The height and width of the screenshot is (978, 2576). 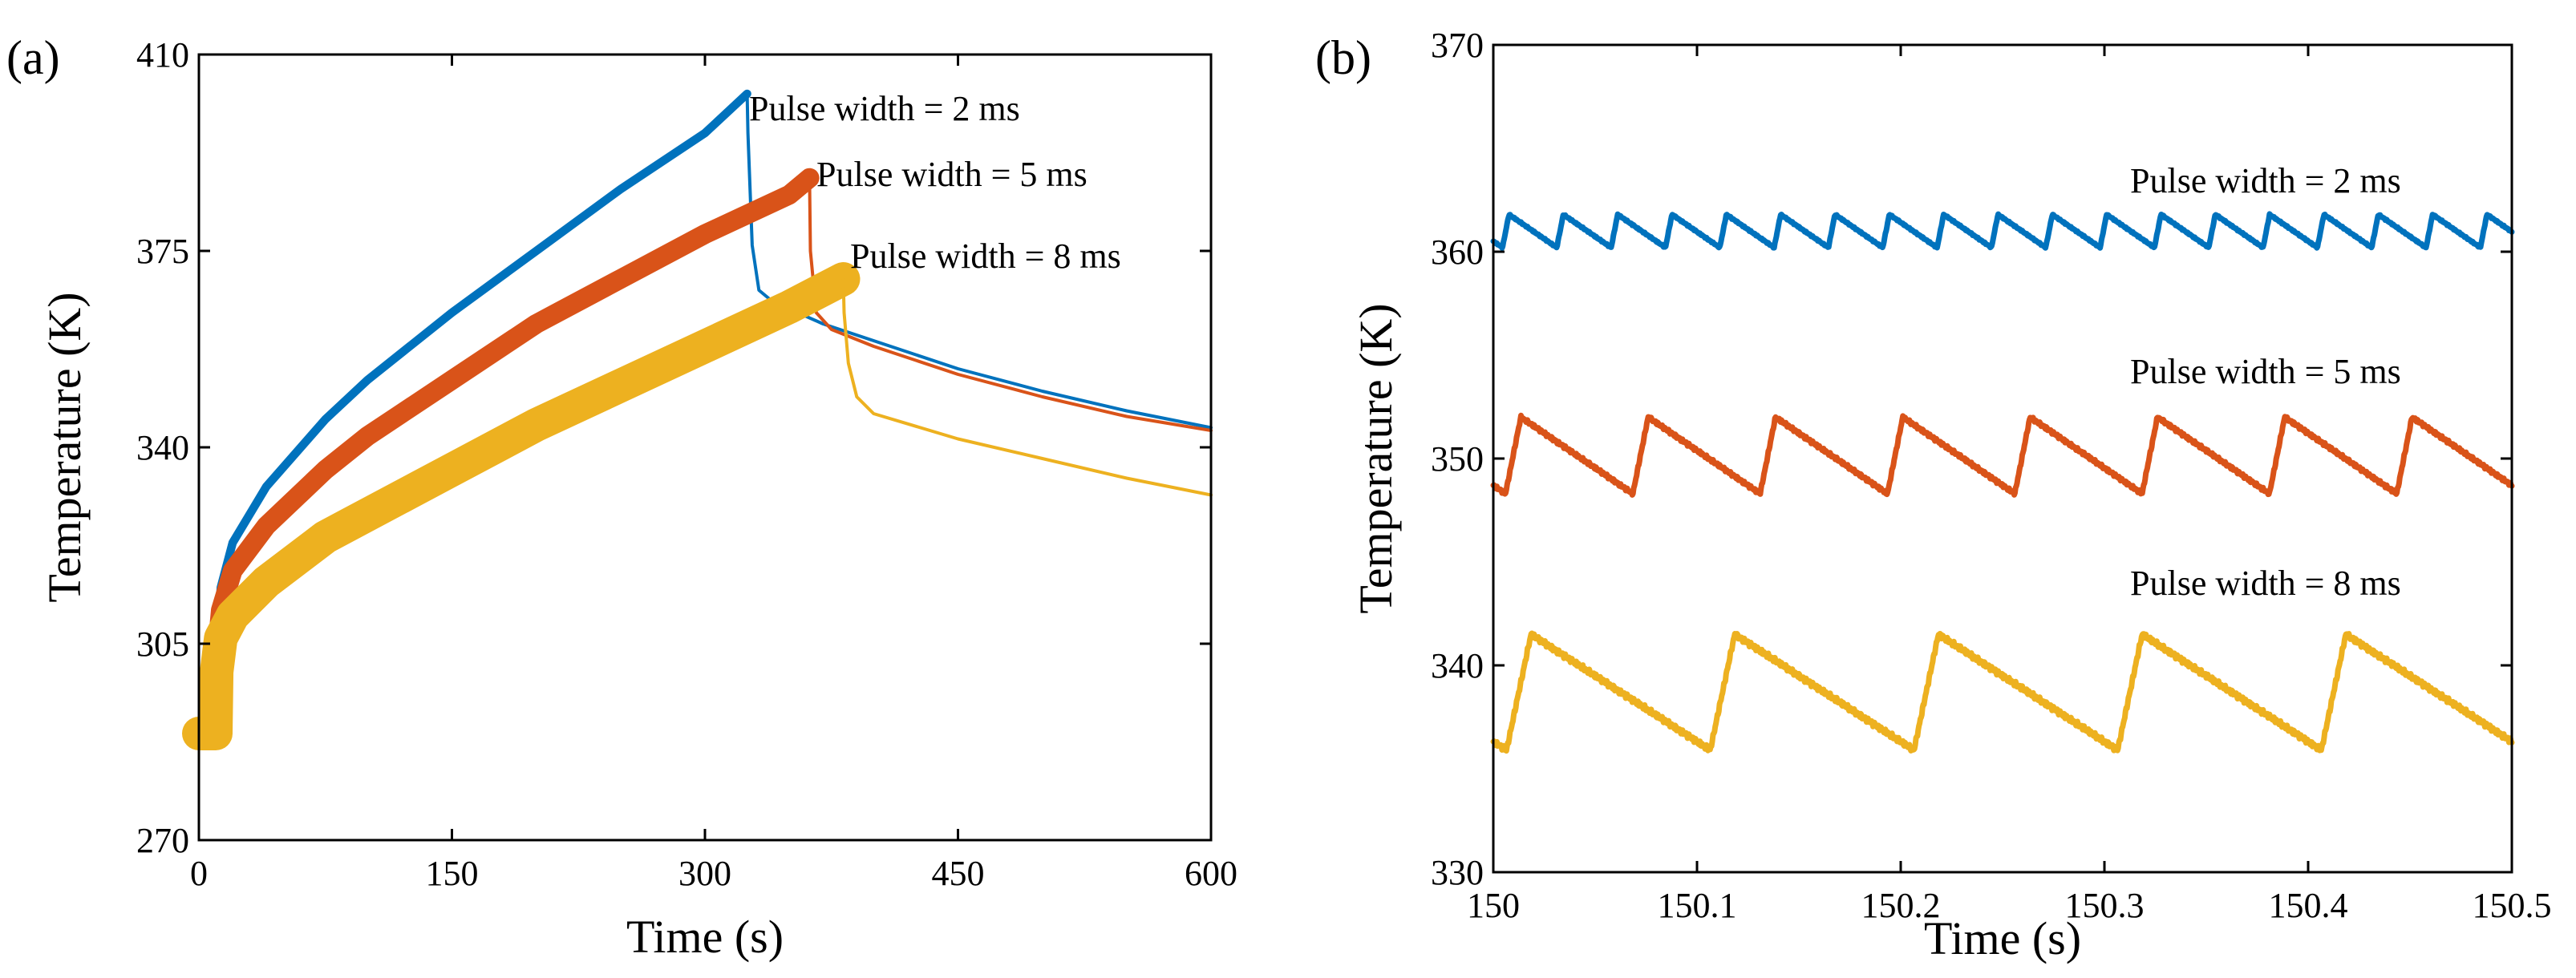 What do you see at coordinates (33, 57) in the screenshot?
I see `panel-a-label: (a)` at bounding box center [33, 57].